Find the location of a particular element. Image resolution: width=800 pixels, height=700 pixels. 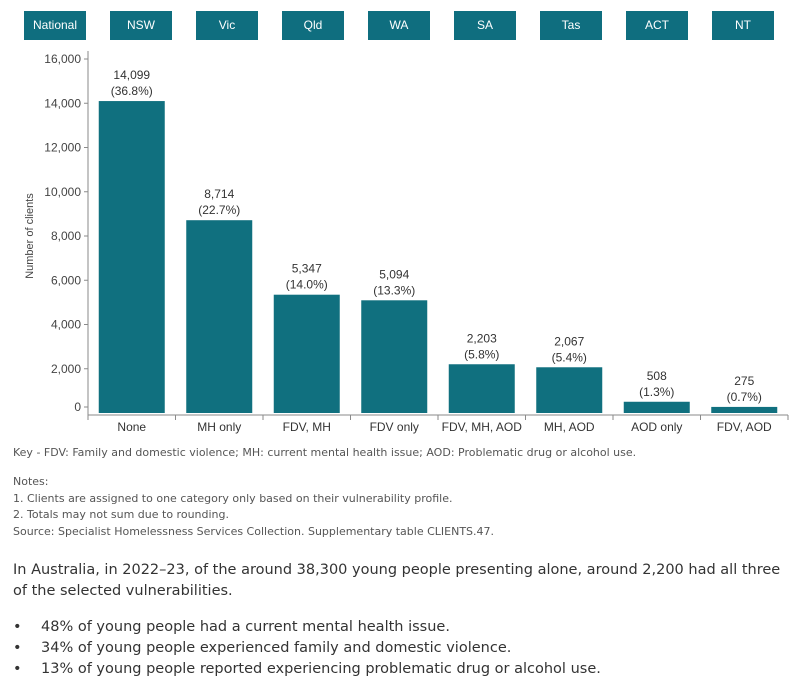

jurisdiction-tabs: National NSW Vic Qld WA SA Tas ACT NT is located at coordinates (400, 26).